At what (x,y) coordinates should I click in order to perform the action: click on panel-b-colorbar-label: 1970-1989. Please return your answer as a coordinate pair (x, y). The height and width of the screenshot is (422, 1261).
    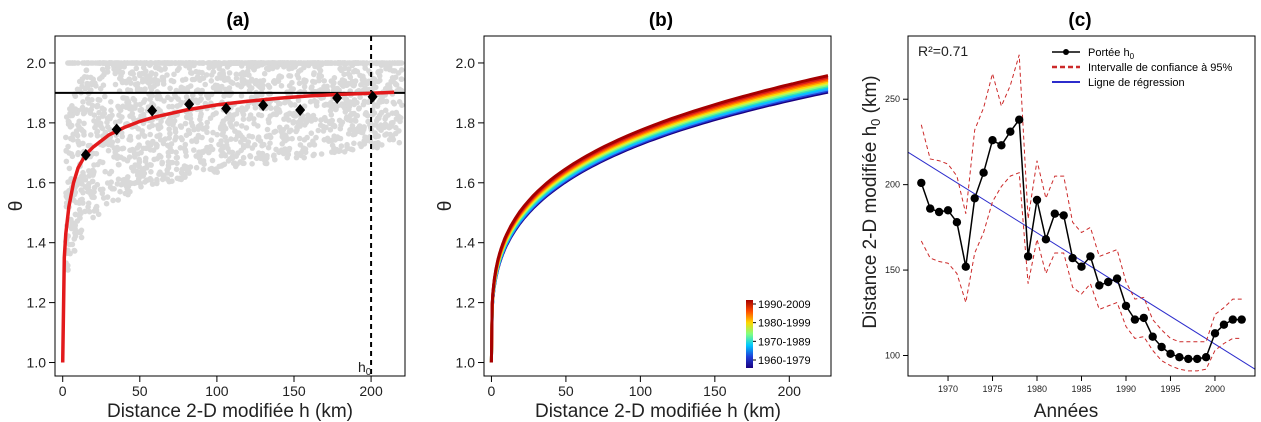
    Looking at the image, I should click on (784, 342).